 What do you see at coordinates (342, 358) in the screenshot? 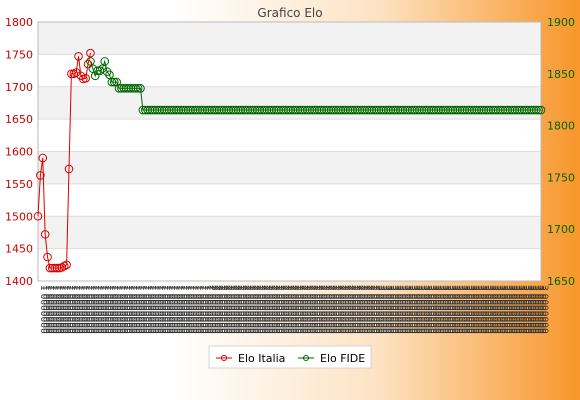
I see `legend-label-elo-fide: Elo FIDE` at bounding box center [342, 358].